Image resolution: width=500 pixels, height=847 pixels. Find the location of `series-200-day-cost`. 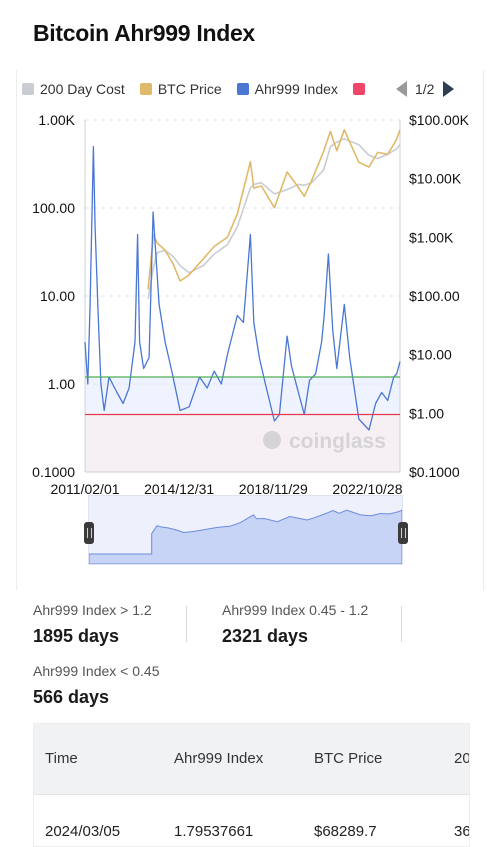

series-200-day-cost is located at coordinates (274, 218).